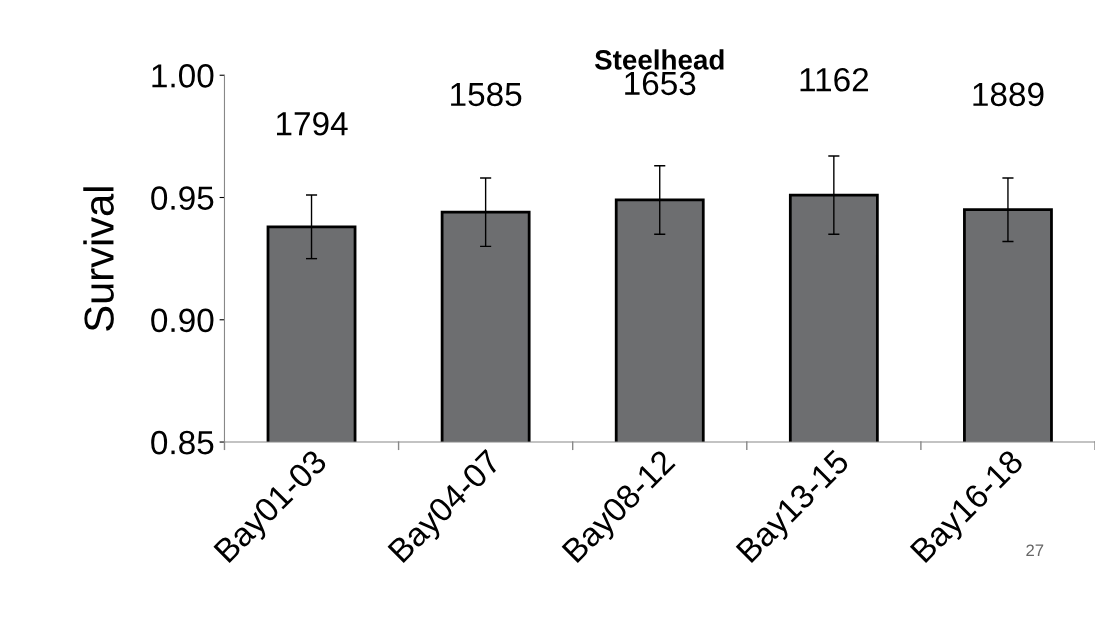  What do you see at coordinates (312, 123) in the screenshot?
I see `annotation: 1794` at bounding box center [312, 123].